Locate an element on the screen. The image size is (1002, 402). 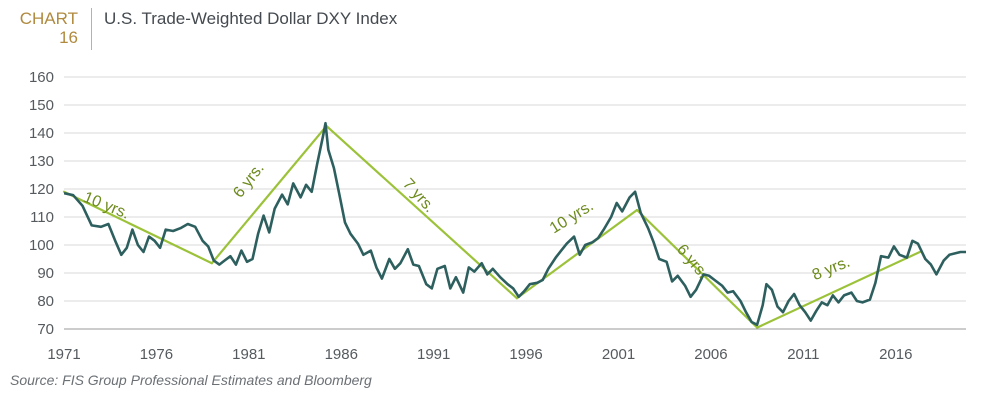
y-tick-label: 70 is located at coordinates (45, 329).